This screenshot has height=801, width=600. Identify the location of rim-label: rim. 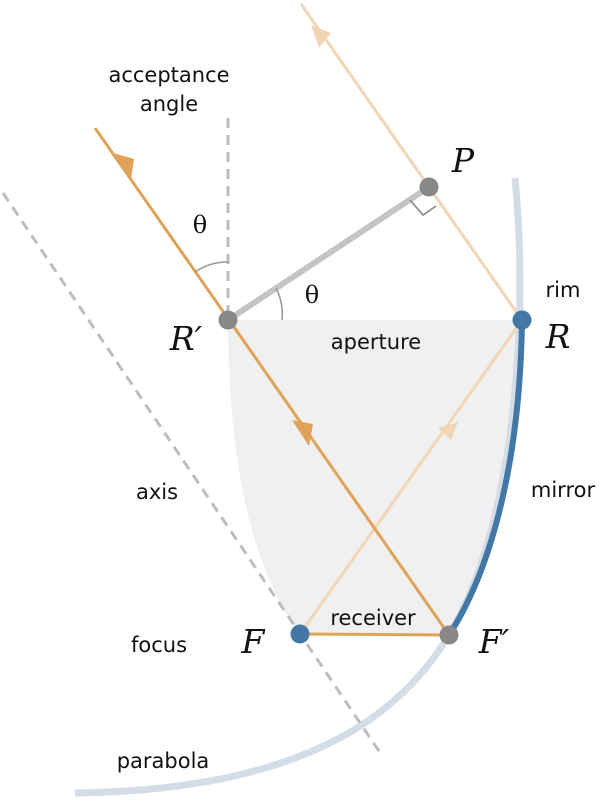
(563, 290).